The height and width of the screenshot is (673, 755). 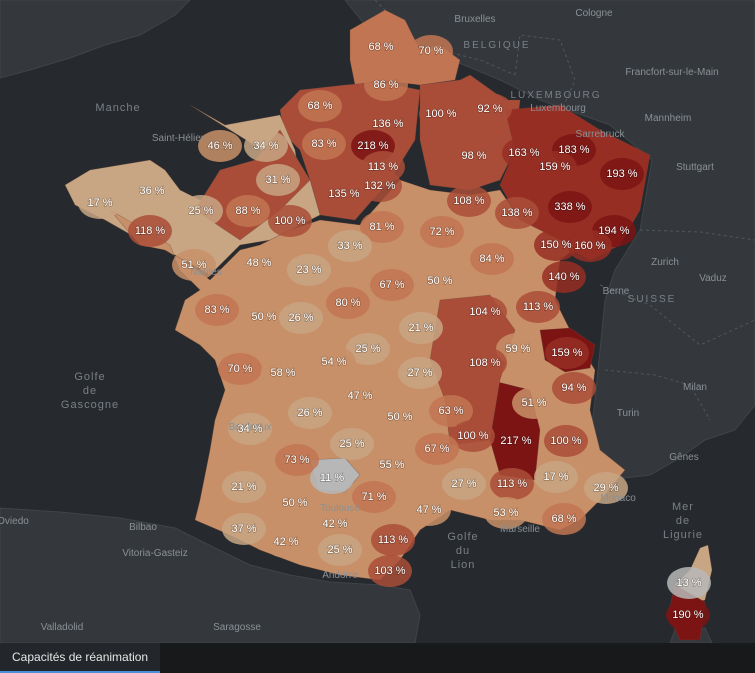 I want to click on department-value-label: 42 %, so click(x=285, y=542).